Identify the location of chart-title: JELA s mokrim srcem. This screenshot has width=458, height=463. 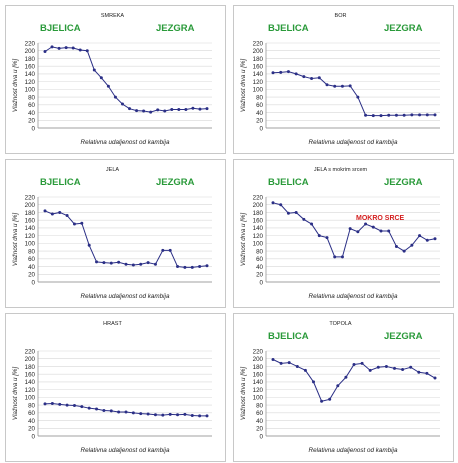
(341, 170).